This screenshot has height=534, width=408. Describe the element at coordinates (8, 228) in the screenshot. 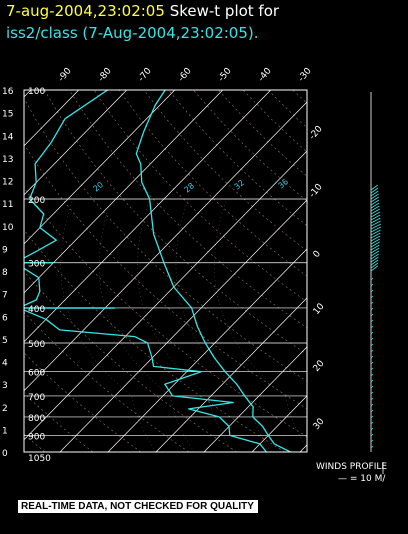

I see `height-tick-label: 10` at that location.